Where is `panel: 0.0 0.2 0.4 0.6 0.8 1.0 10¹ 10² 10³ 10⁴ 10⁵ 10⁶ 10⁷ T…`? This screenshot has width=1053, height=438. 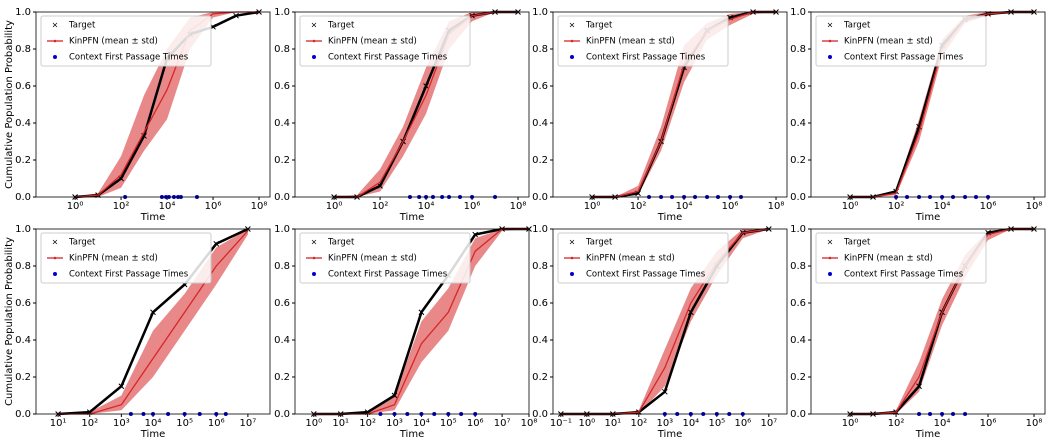
panel: 0.0 0.2 0.4 0.6 0.8 1.0 10¹ 10² 10³ 10⁴ 10⁵ 10⁶ 10⁷ T… is located at coordinates (137, 331).